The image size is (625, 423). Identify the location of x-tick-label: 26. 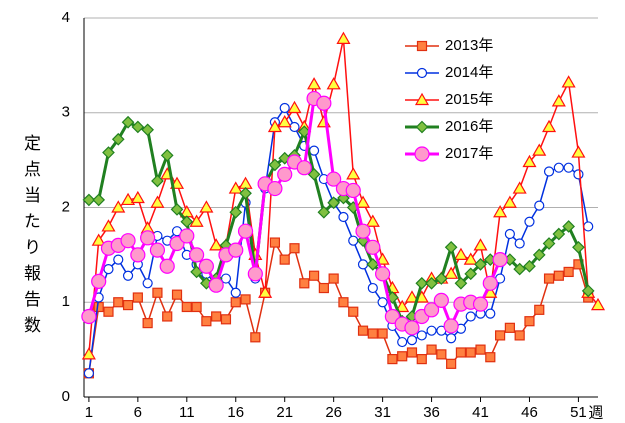
(333, 412).